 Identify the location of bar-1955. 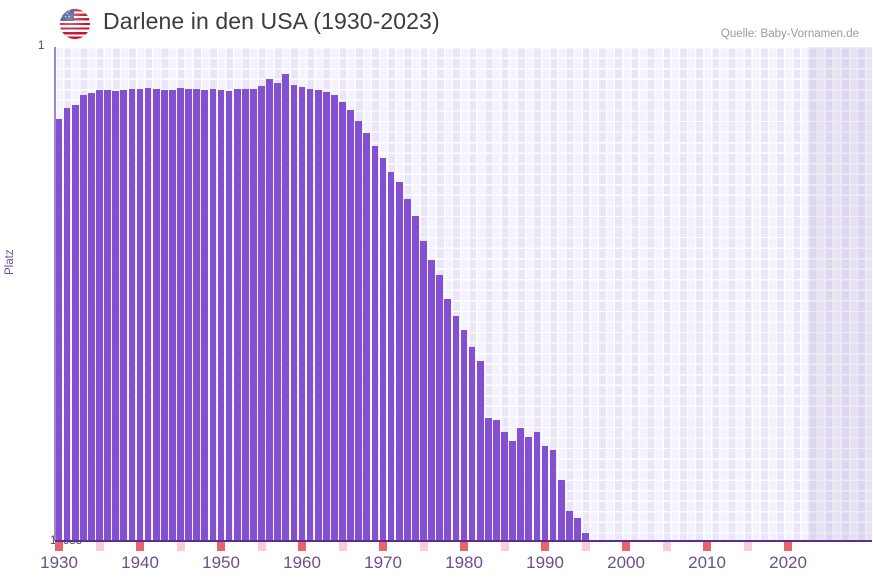
(261, 313).